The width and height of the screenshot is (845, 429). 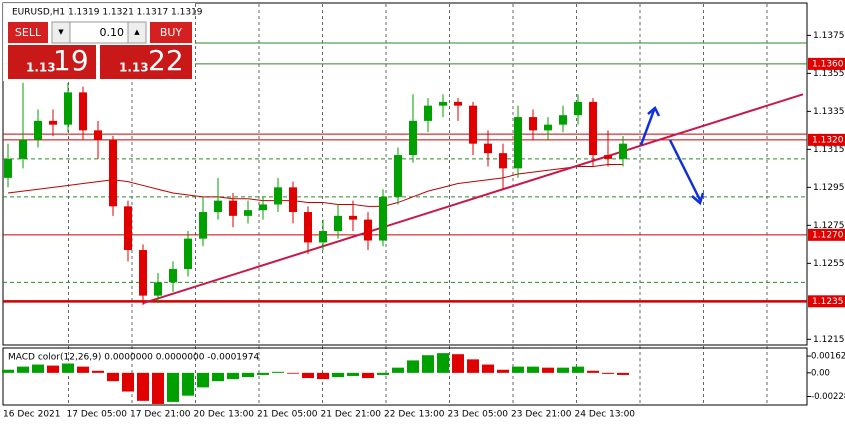 I want to click on x-tick-label: 17 Dec 05:00, so click(x=97, y=415).